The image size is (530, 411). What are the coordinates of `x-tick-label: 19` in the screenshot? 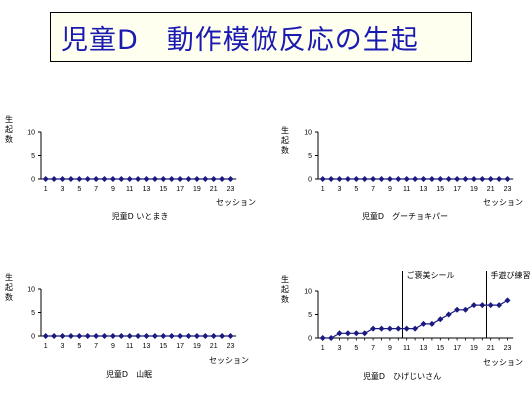 It's located at (474, 189).